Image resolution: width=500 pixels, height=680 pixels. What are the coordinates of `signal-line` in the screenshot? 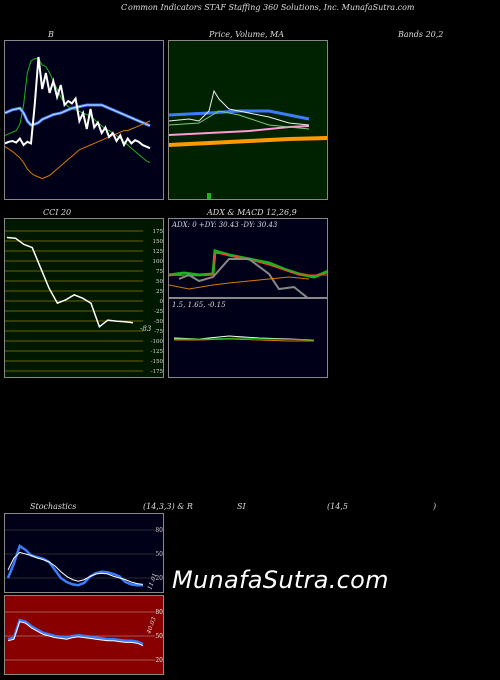 It's located at (244, 340).